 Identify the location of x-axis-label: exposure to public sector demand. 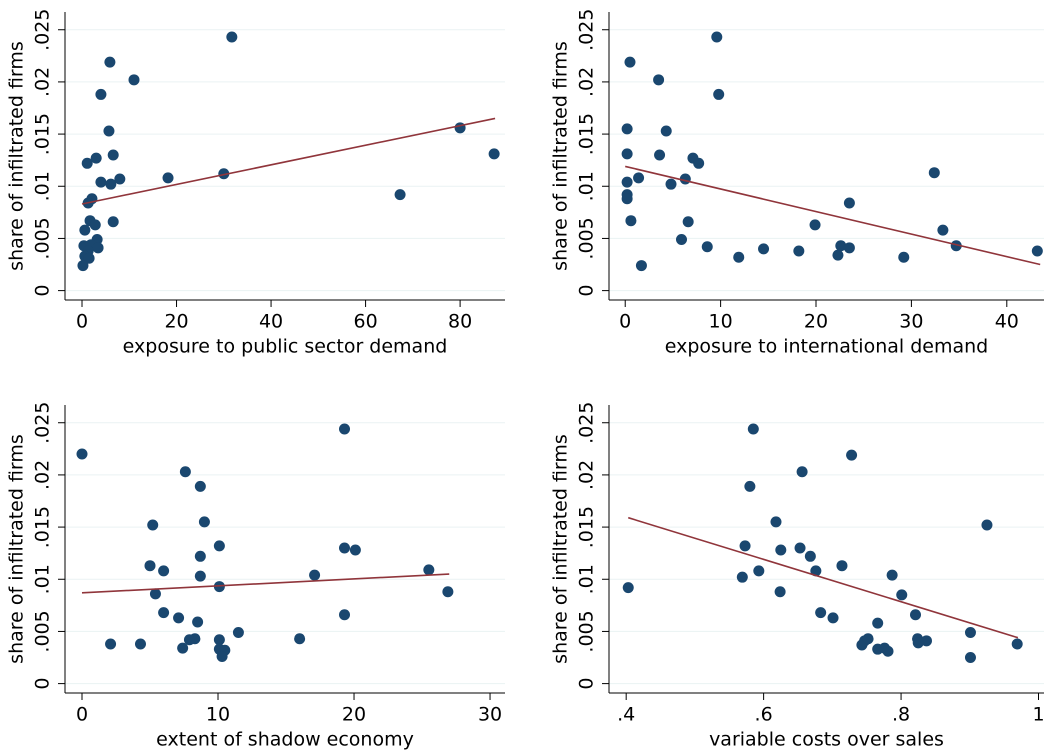
(285, 347).